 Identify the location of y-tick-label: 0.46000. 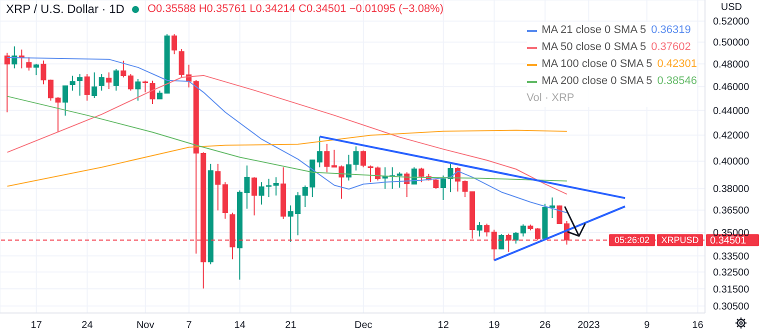
(731, 88).